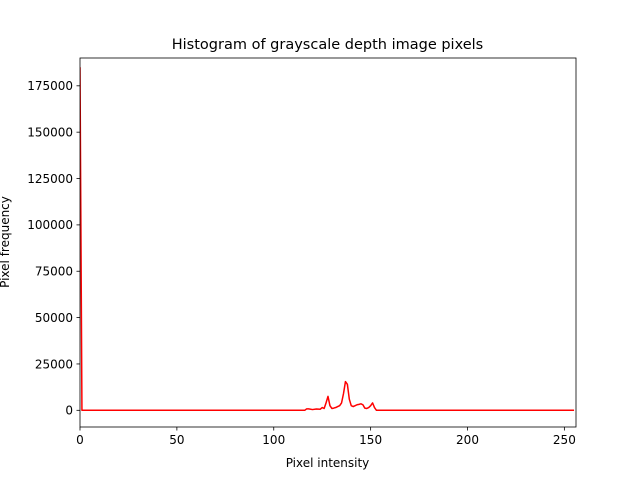 Image resolution: width=640 pixels, height=480 pixels. Describe the element at coordinates (273, 440) in the screenshot. I see `x-tick-label: 100` at that location.